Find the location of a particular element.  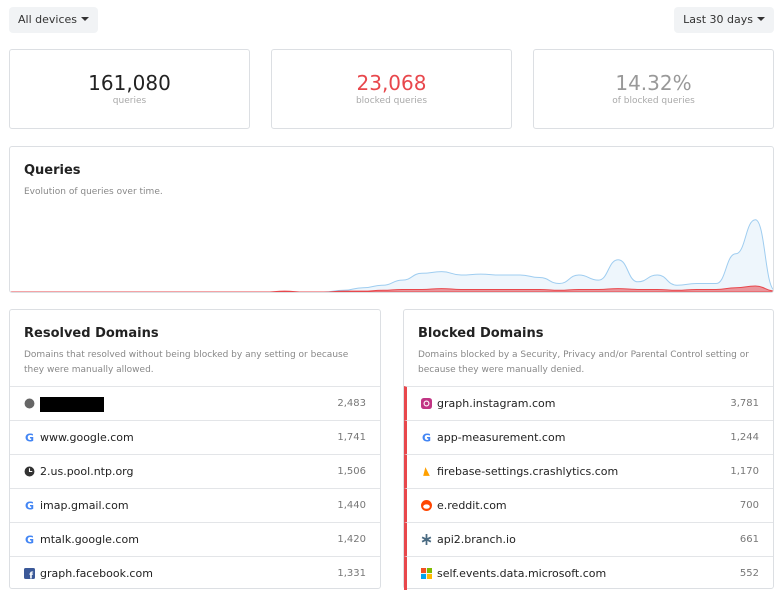

stat-card: 14.32% of blocked queries is located at coordinates (653, 89).